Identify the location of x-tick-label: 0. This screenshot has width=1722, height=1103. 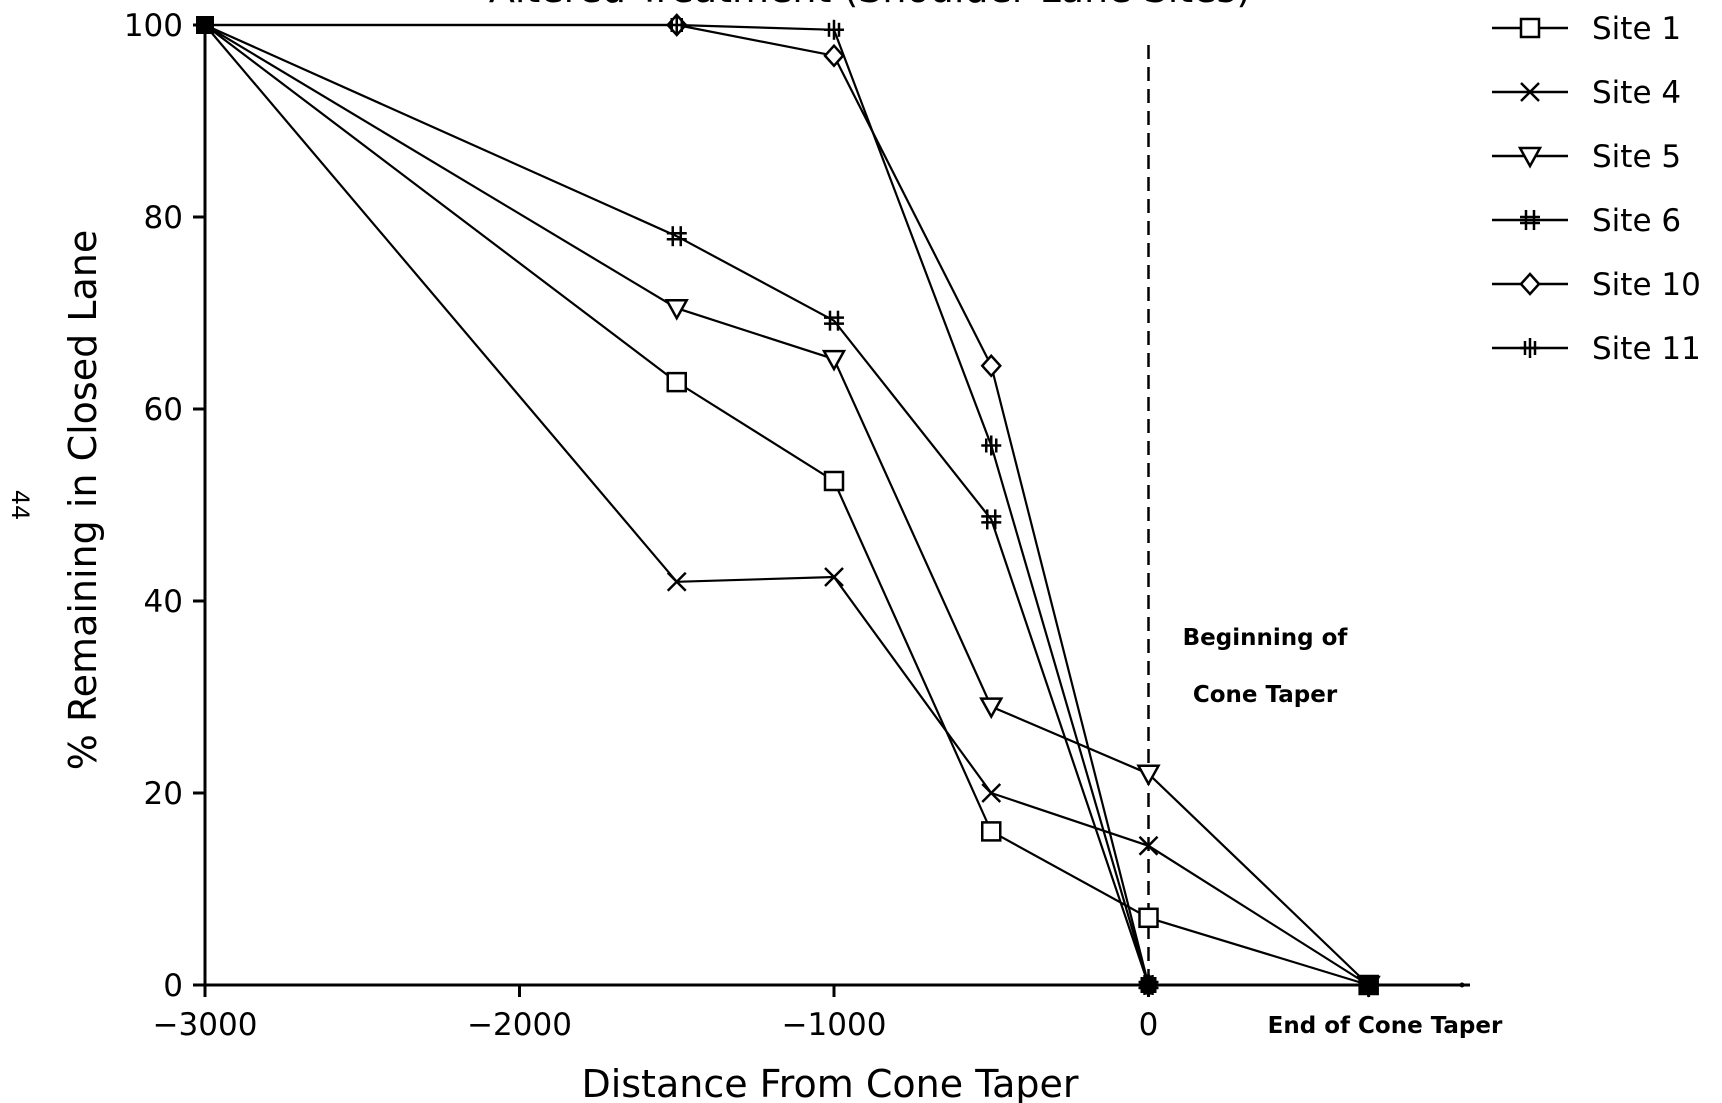
(1149, 1025).